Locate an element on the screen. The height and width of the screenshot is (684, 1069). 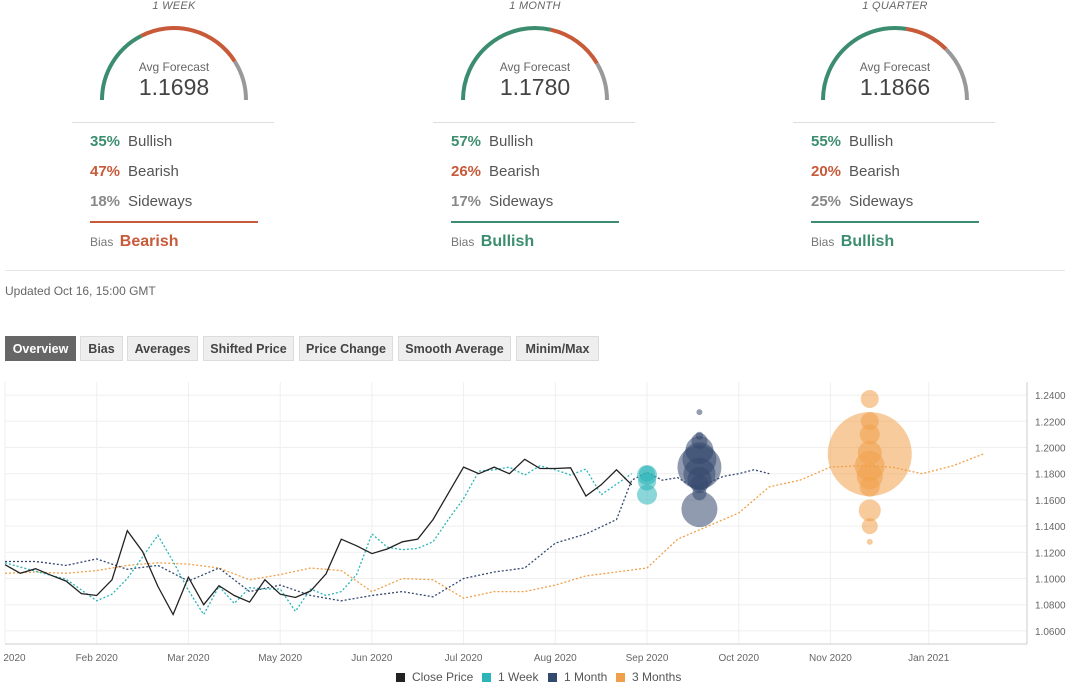
x-tick-label: Feb 2020 is located at coordinates (97, 658).